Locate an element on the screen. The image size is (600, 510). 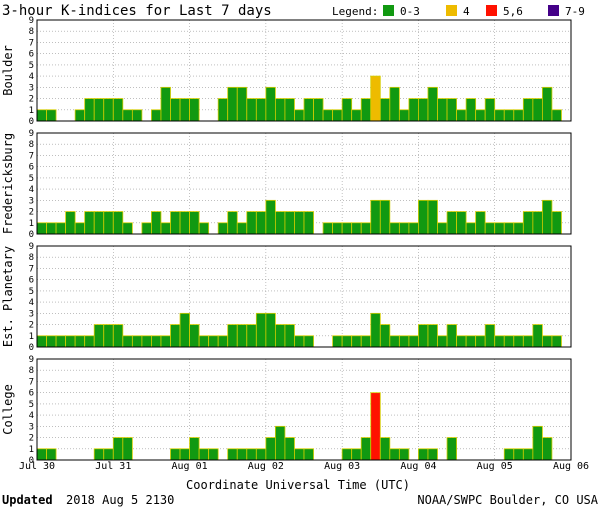
y-tick-label: 8 is located at coordinates (31, 258).